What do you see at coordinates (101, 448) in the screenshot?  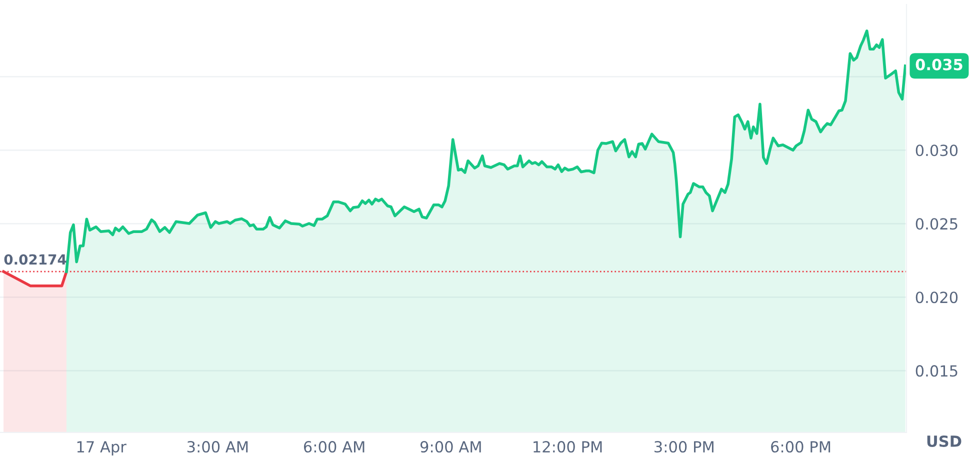 I see `x-tick-label: 17 Apr` at bounding box center [101, 448].